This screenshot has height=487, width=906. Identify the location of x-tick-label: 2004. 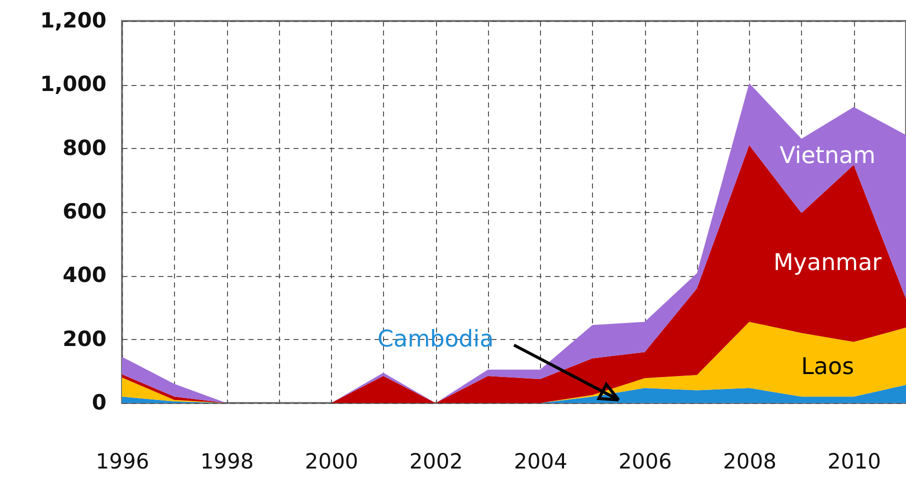
(541, 462).